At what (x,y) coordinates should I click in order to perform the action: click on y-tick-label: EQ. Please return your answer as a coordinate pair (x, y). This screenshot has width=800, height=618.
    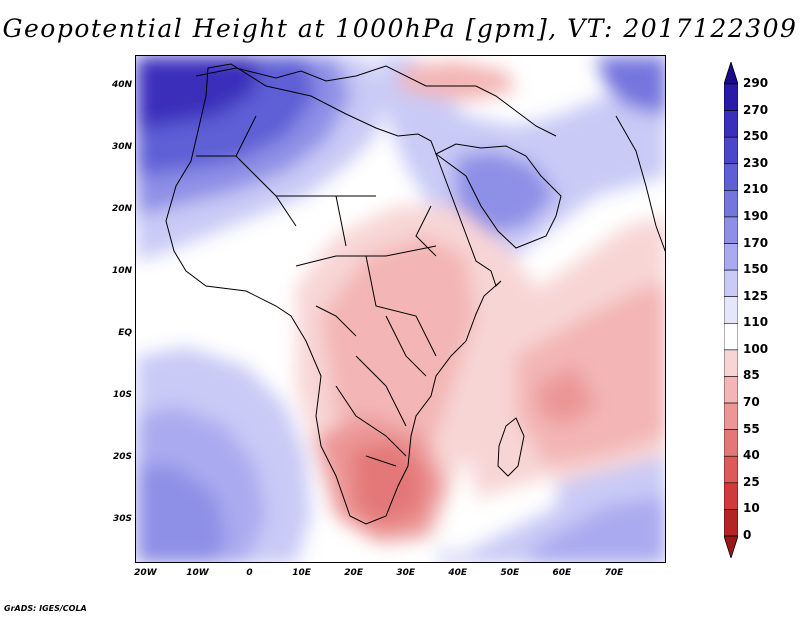
    Looking at the image, I should click on (125, 332).